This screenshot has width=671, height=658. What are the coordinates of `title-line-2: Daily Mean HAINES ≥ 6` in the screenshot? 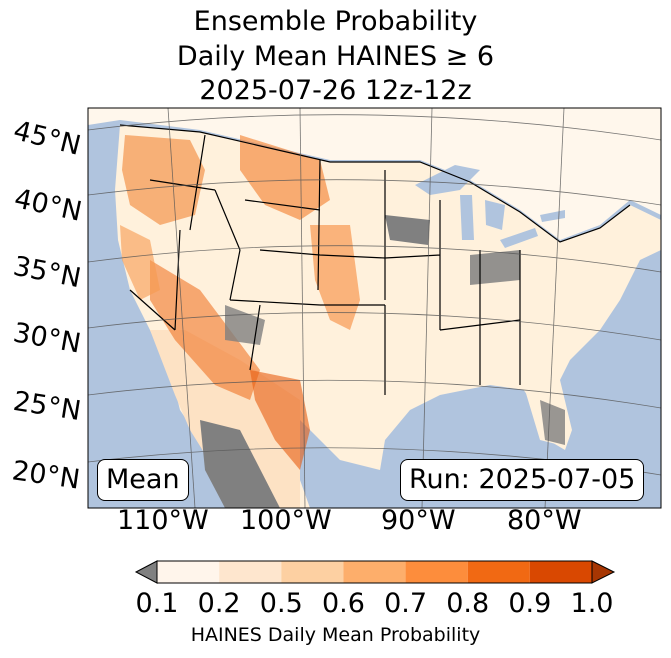 It's located at (335, 56).